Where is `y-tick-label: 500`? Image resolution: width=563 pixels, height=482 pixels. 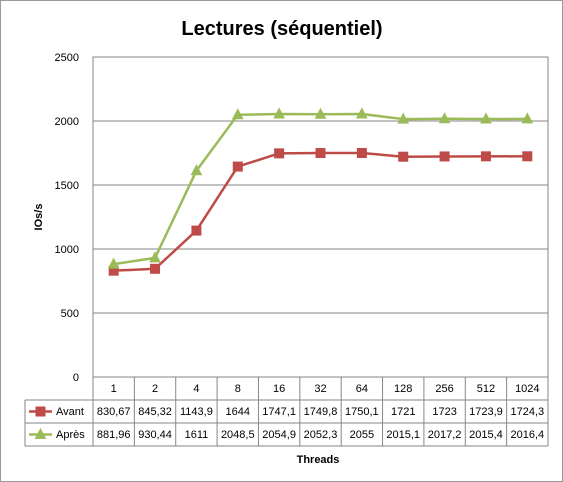 y-tick-label: 500 is located at coordinates (70, 314).